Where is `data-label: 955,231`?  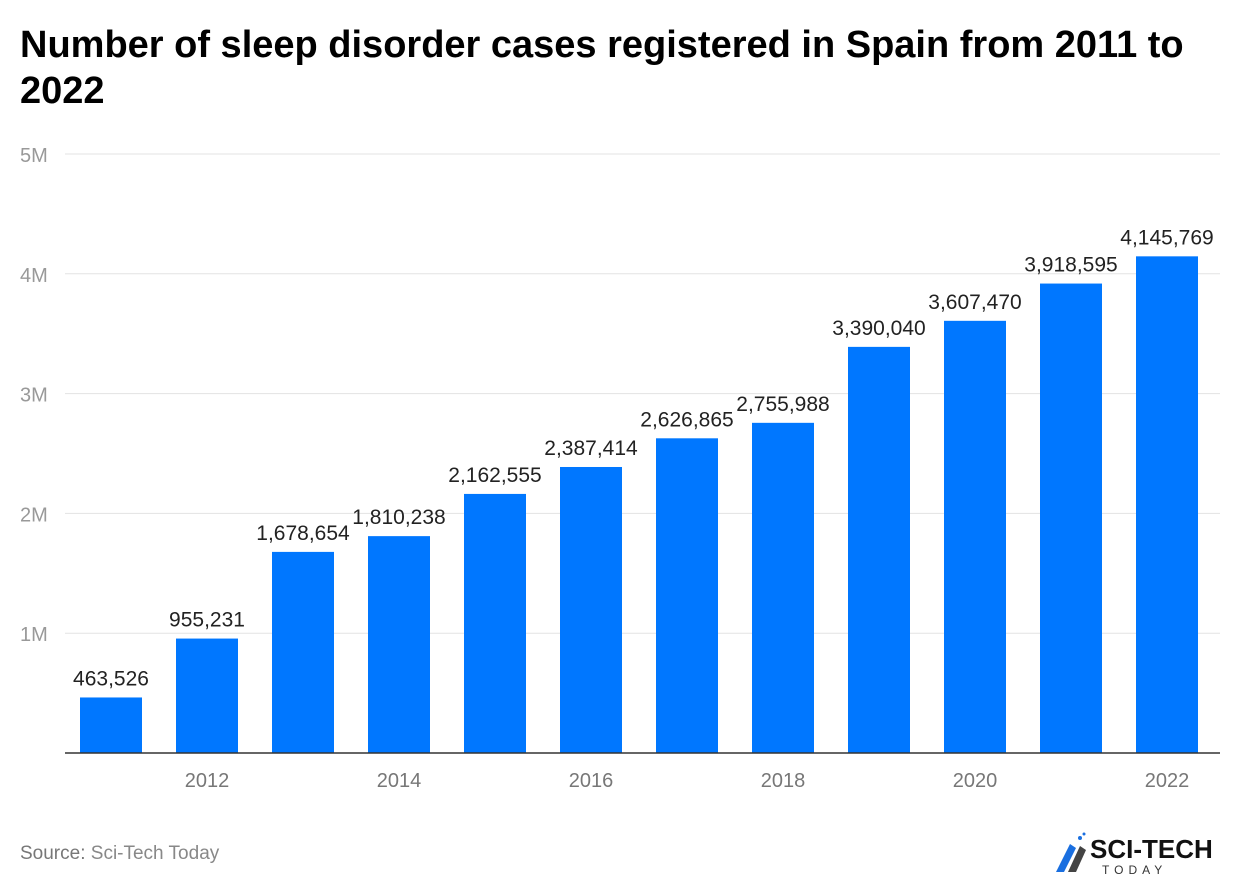 data-label: 955,231 is located at coordinates (207, 620).